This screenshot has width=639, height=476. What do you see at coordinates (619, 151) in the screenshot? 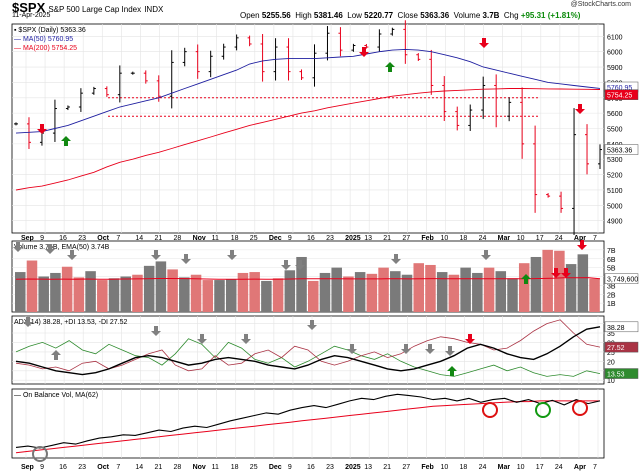
I see `tag-close: 5363.36` at bounding box center [619, 151].